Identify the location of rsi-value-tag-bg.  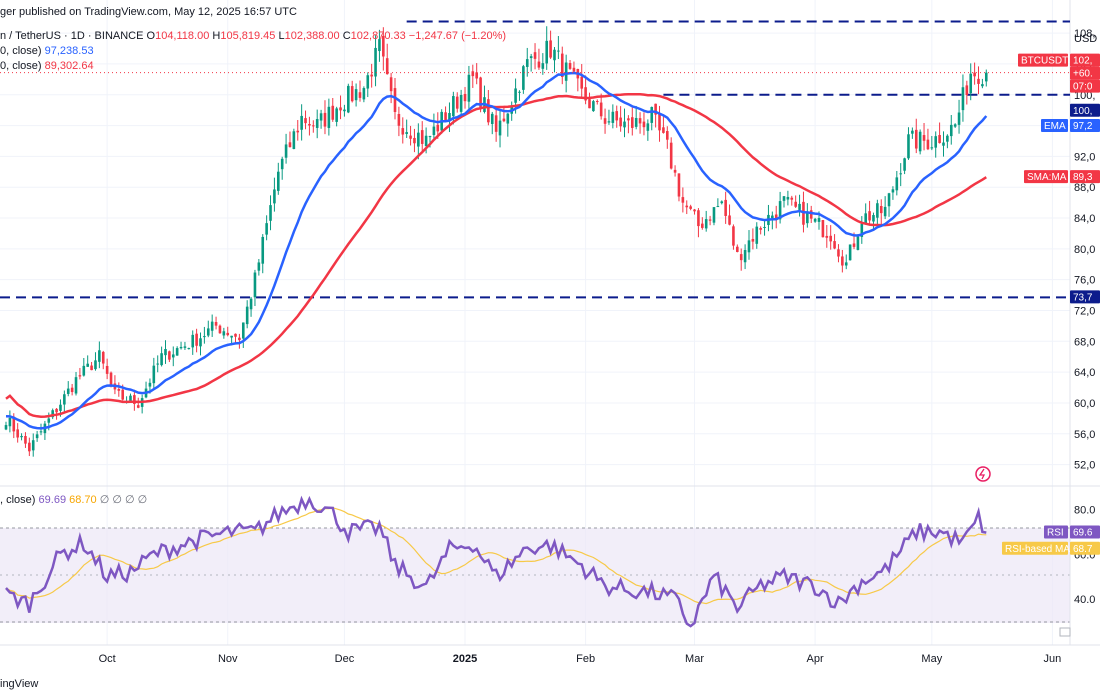
(1085, 532).